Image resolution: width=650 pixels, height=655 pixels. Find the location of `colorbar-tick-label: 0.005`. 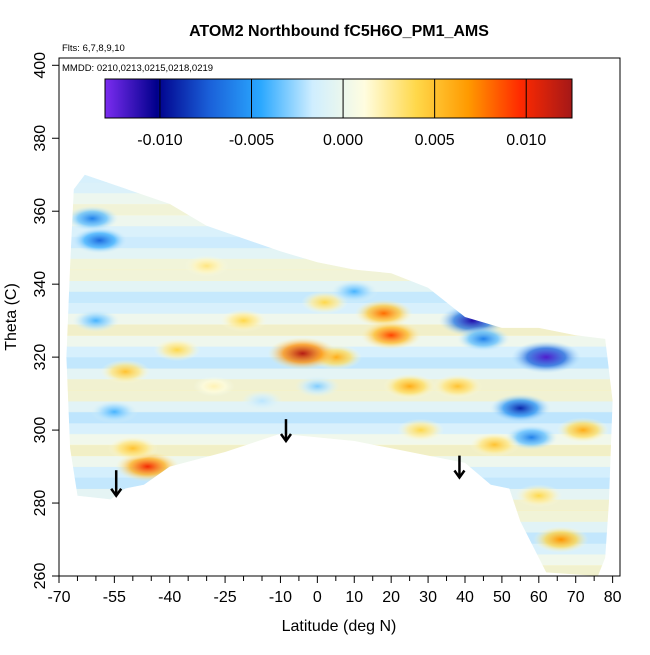

colorbar-tick-label: 0.005 is located at coordinates (435, 140).